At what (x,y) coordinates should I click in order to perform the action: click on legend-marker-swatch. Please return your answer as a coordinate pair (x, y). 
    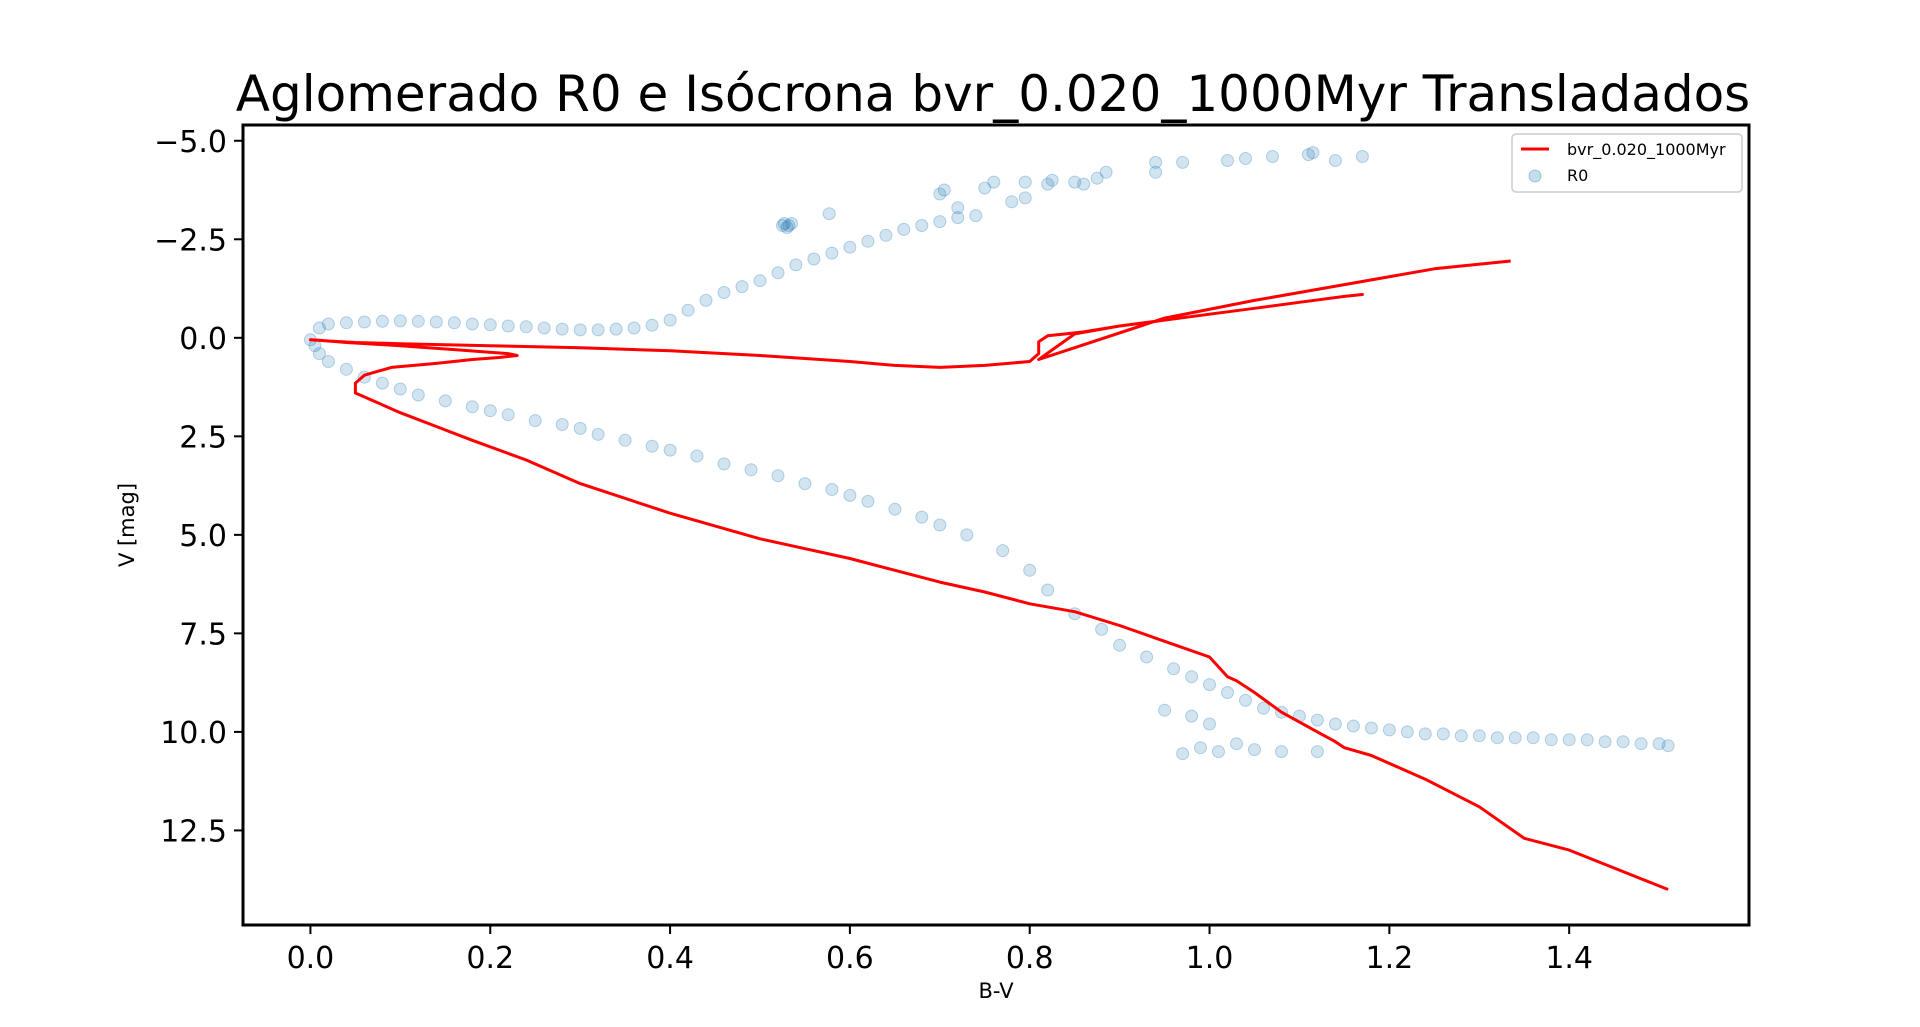
    Looking at the image, I should click on (1535, 176).